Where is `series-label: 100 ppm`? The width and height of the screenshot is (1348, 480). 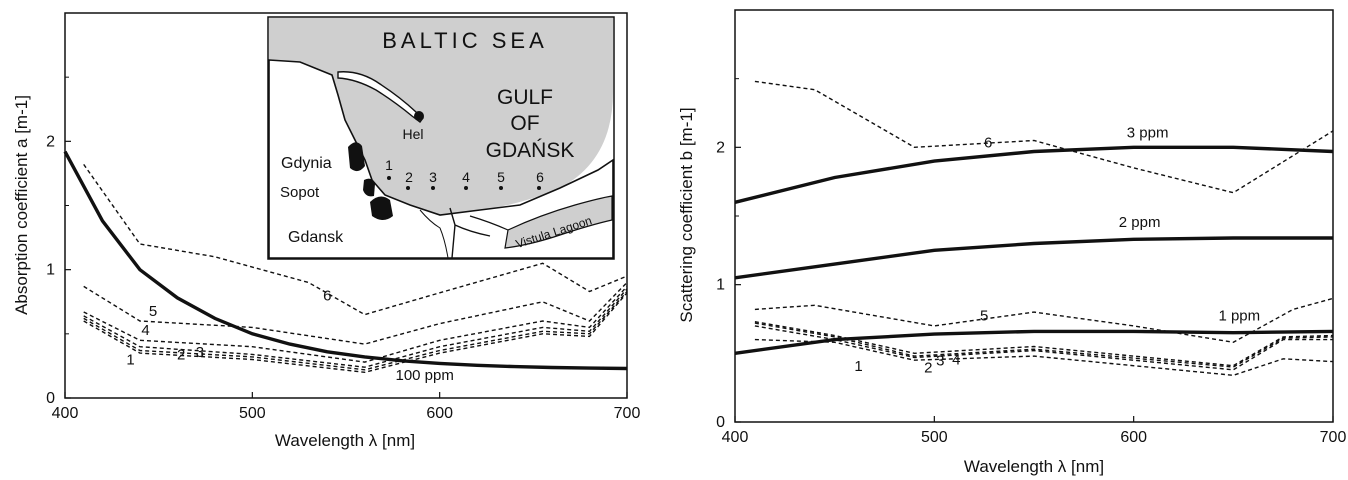
series-label: 100 ppm is located at coordinates (424, 375).